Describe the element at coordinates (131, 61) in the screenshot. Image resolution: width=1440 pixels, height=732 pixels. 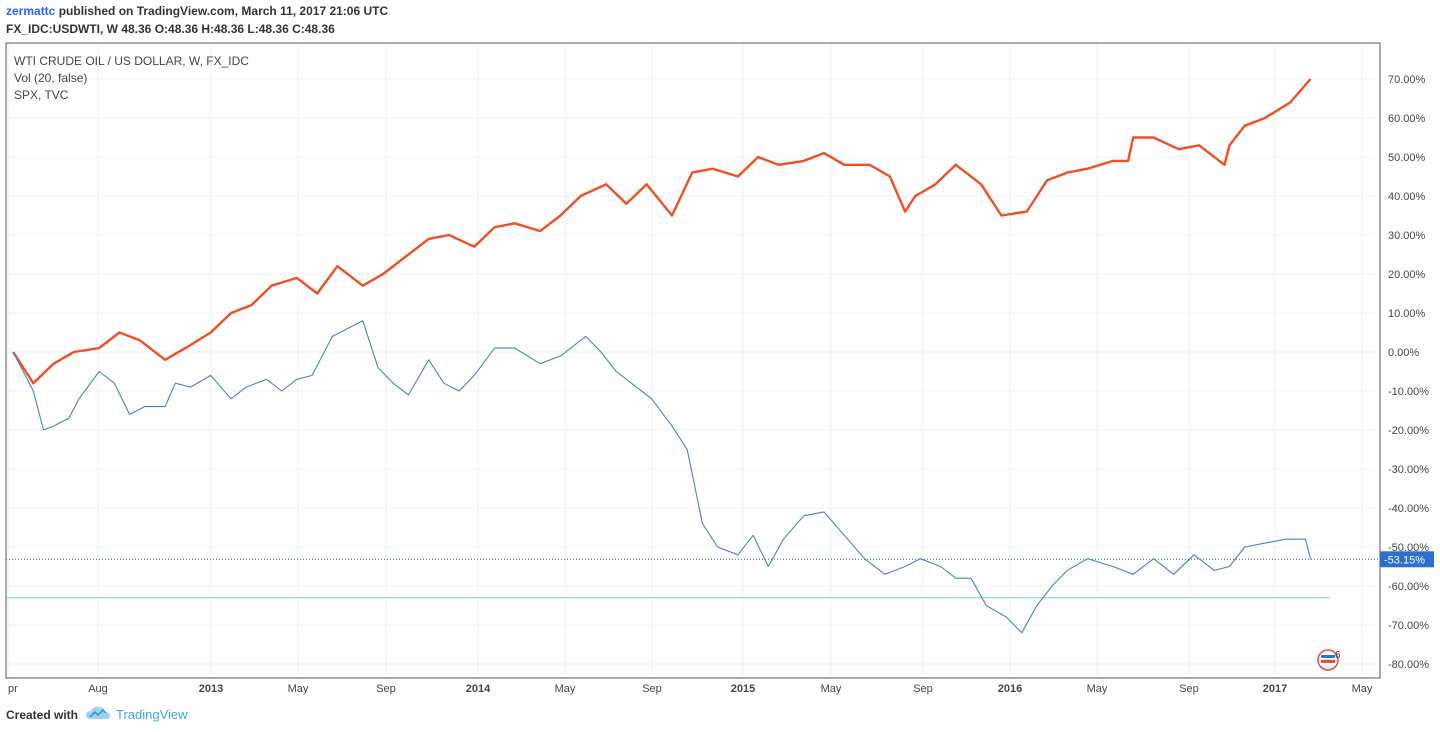
I see `legend-entry: WTI CRUDE OIL / US DOLLAR, W, FX_IDC` at that location.